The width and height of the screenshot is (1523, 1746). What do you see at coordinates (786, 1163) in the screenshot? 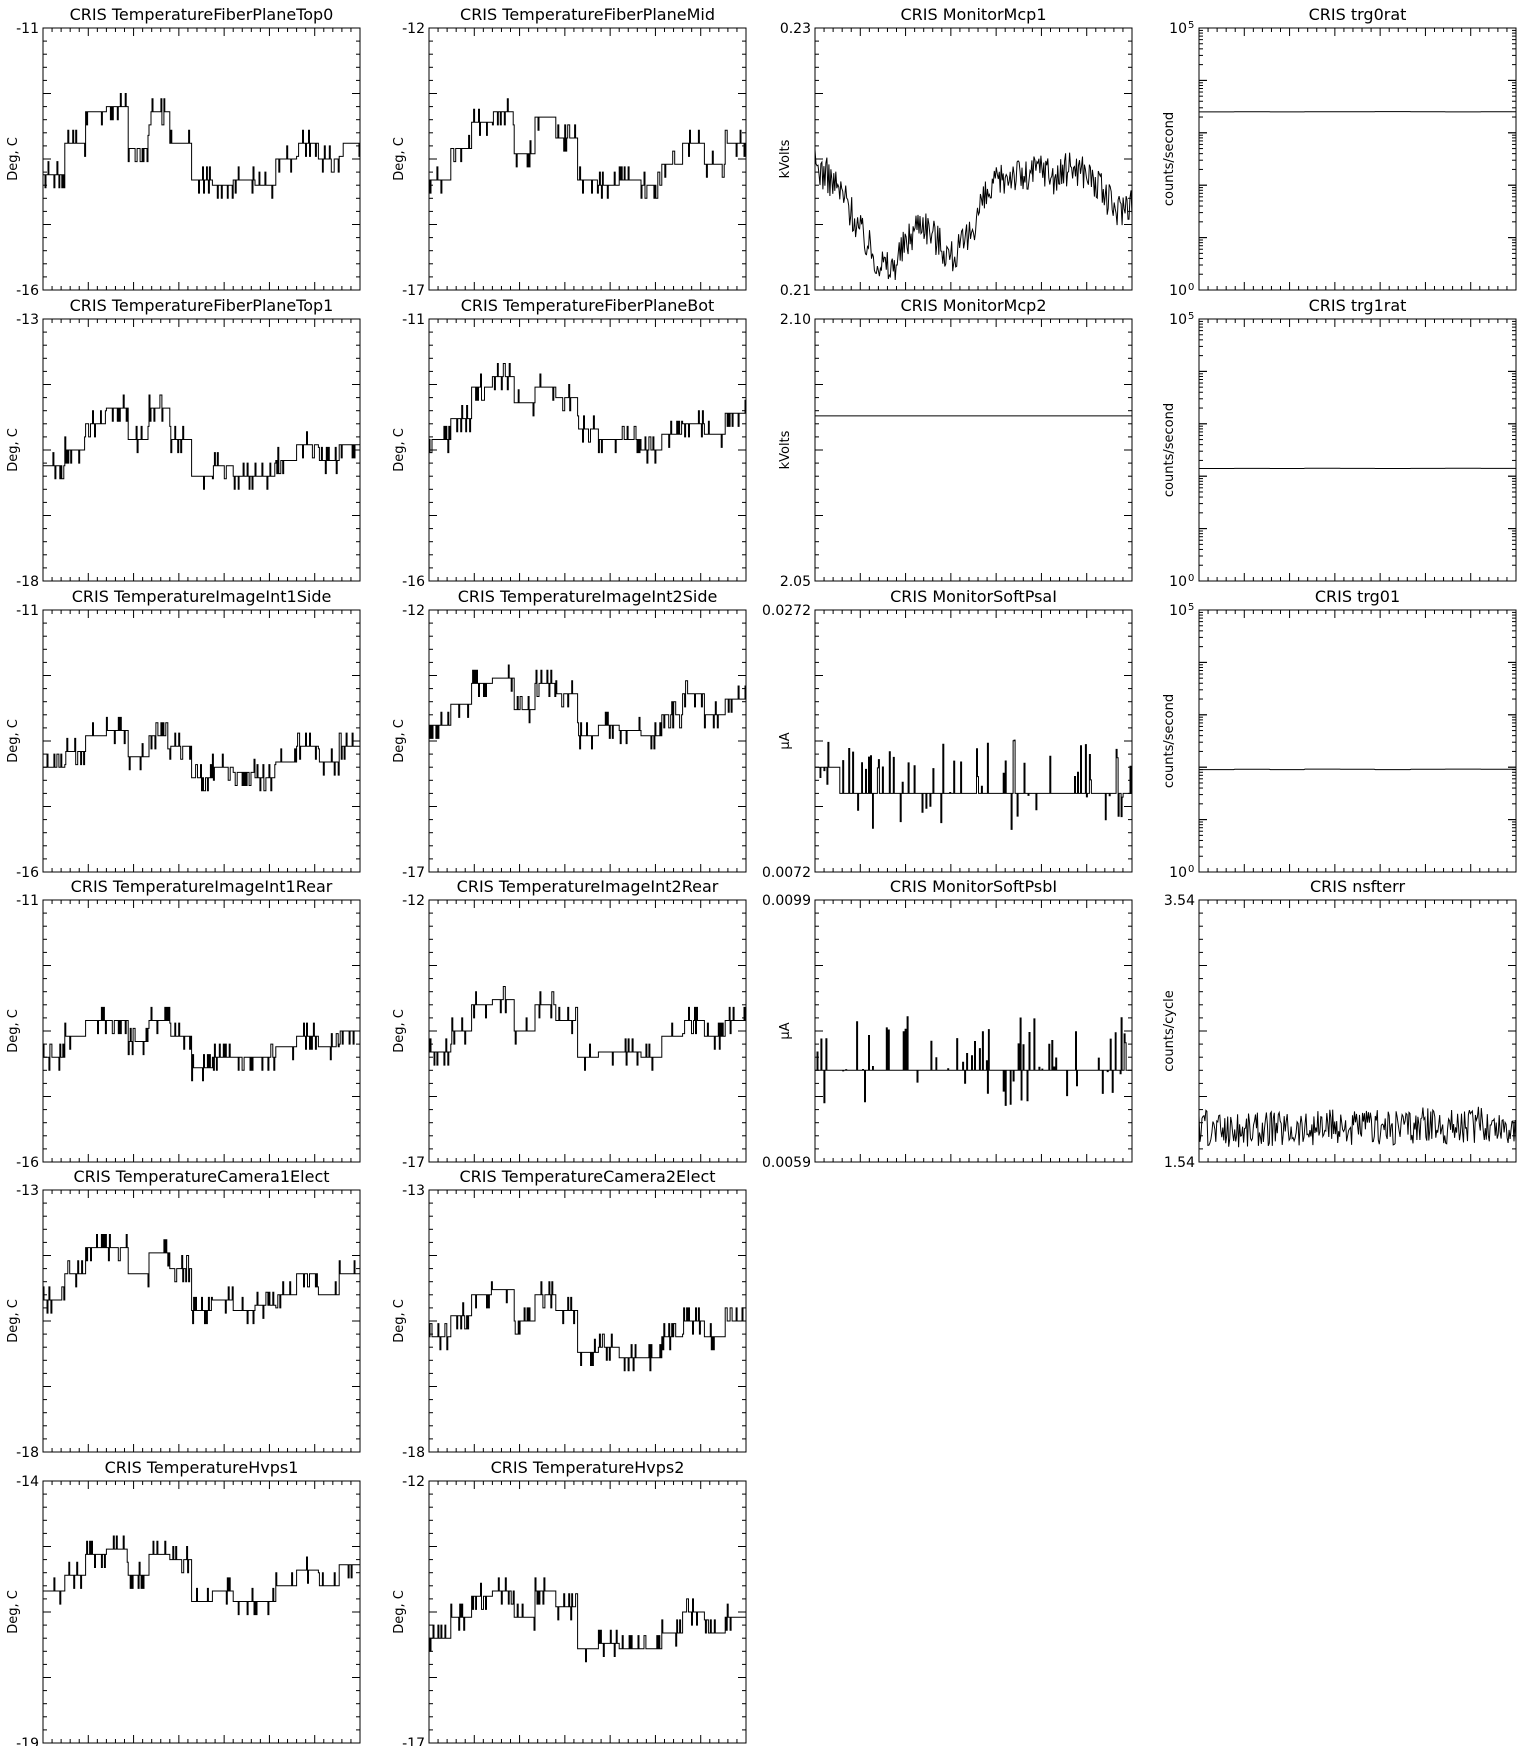
I see `y-tick-label-bottom: 0.0059` at bounding box center [786, 1163].